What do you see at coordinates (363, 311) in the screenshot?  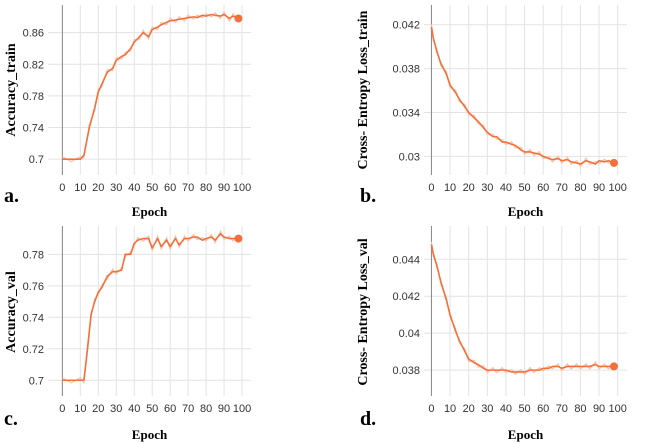 I see `y-axis-label: Cross- Entropy Loss_val` at bounding box center [363, 311].